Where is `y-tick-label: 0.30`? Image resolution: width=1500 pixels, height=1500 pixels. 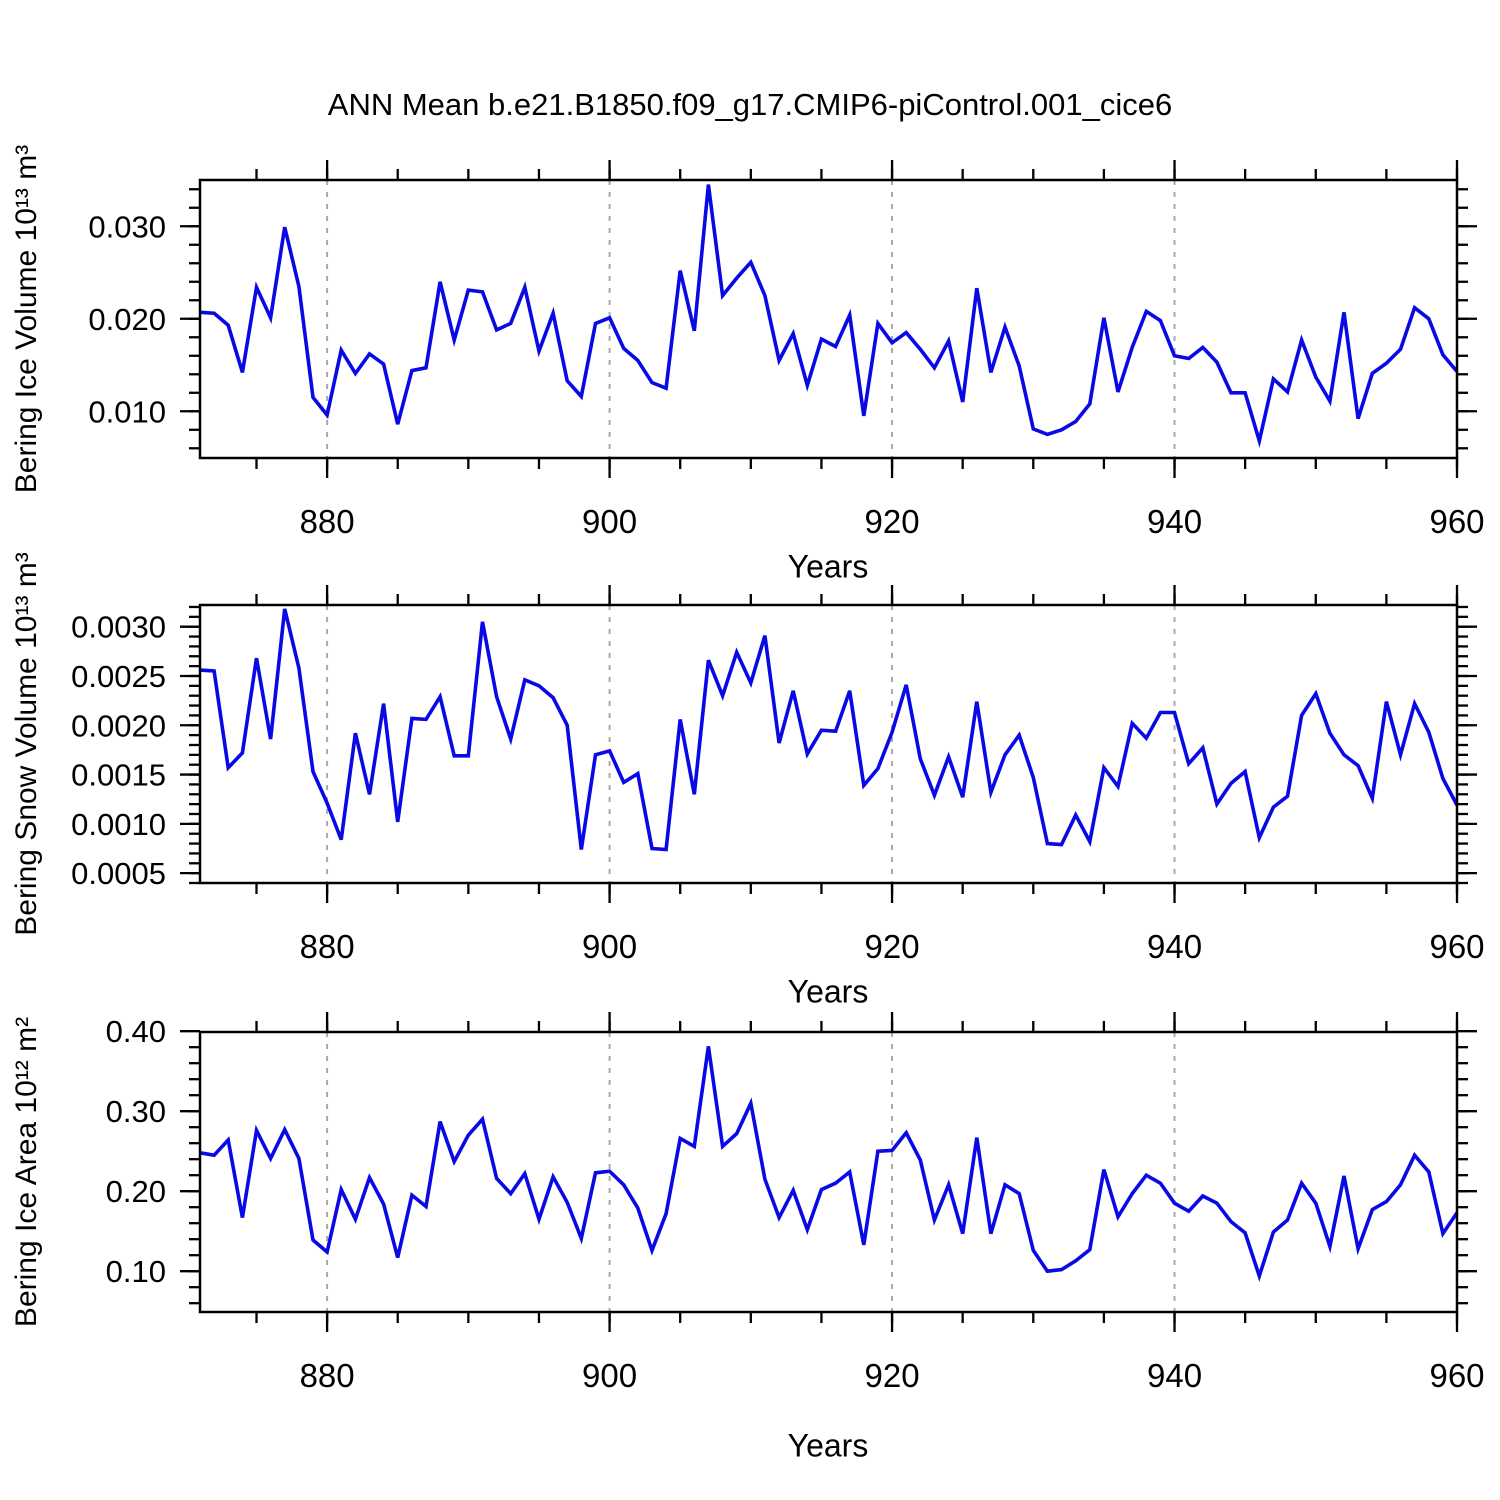 y-tick-label: 0.30 is located at coordinates (136, 1111).